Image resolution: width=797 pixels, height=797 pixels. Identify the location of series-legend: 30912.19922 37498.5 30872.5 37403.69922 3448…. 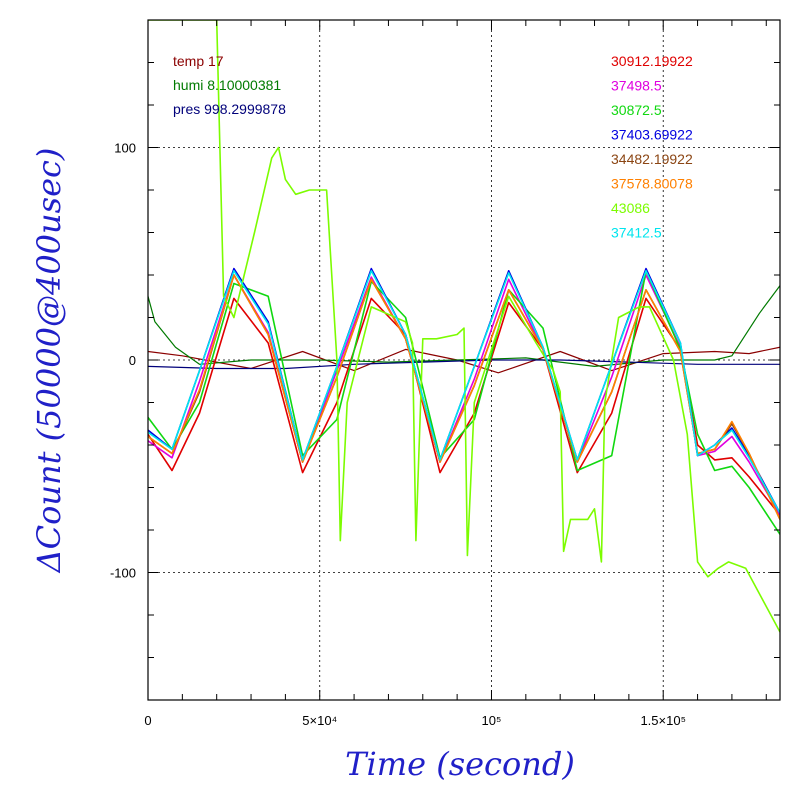
(652, 147).